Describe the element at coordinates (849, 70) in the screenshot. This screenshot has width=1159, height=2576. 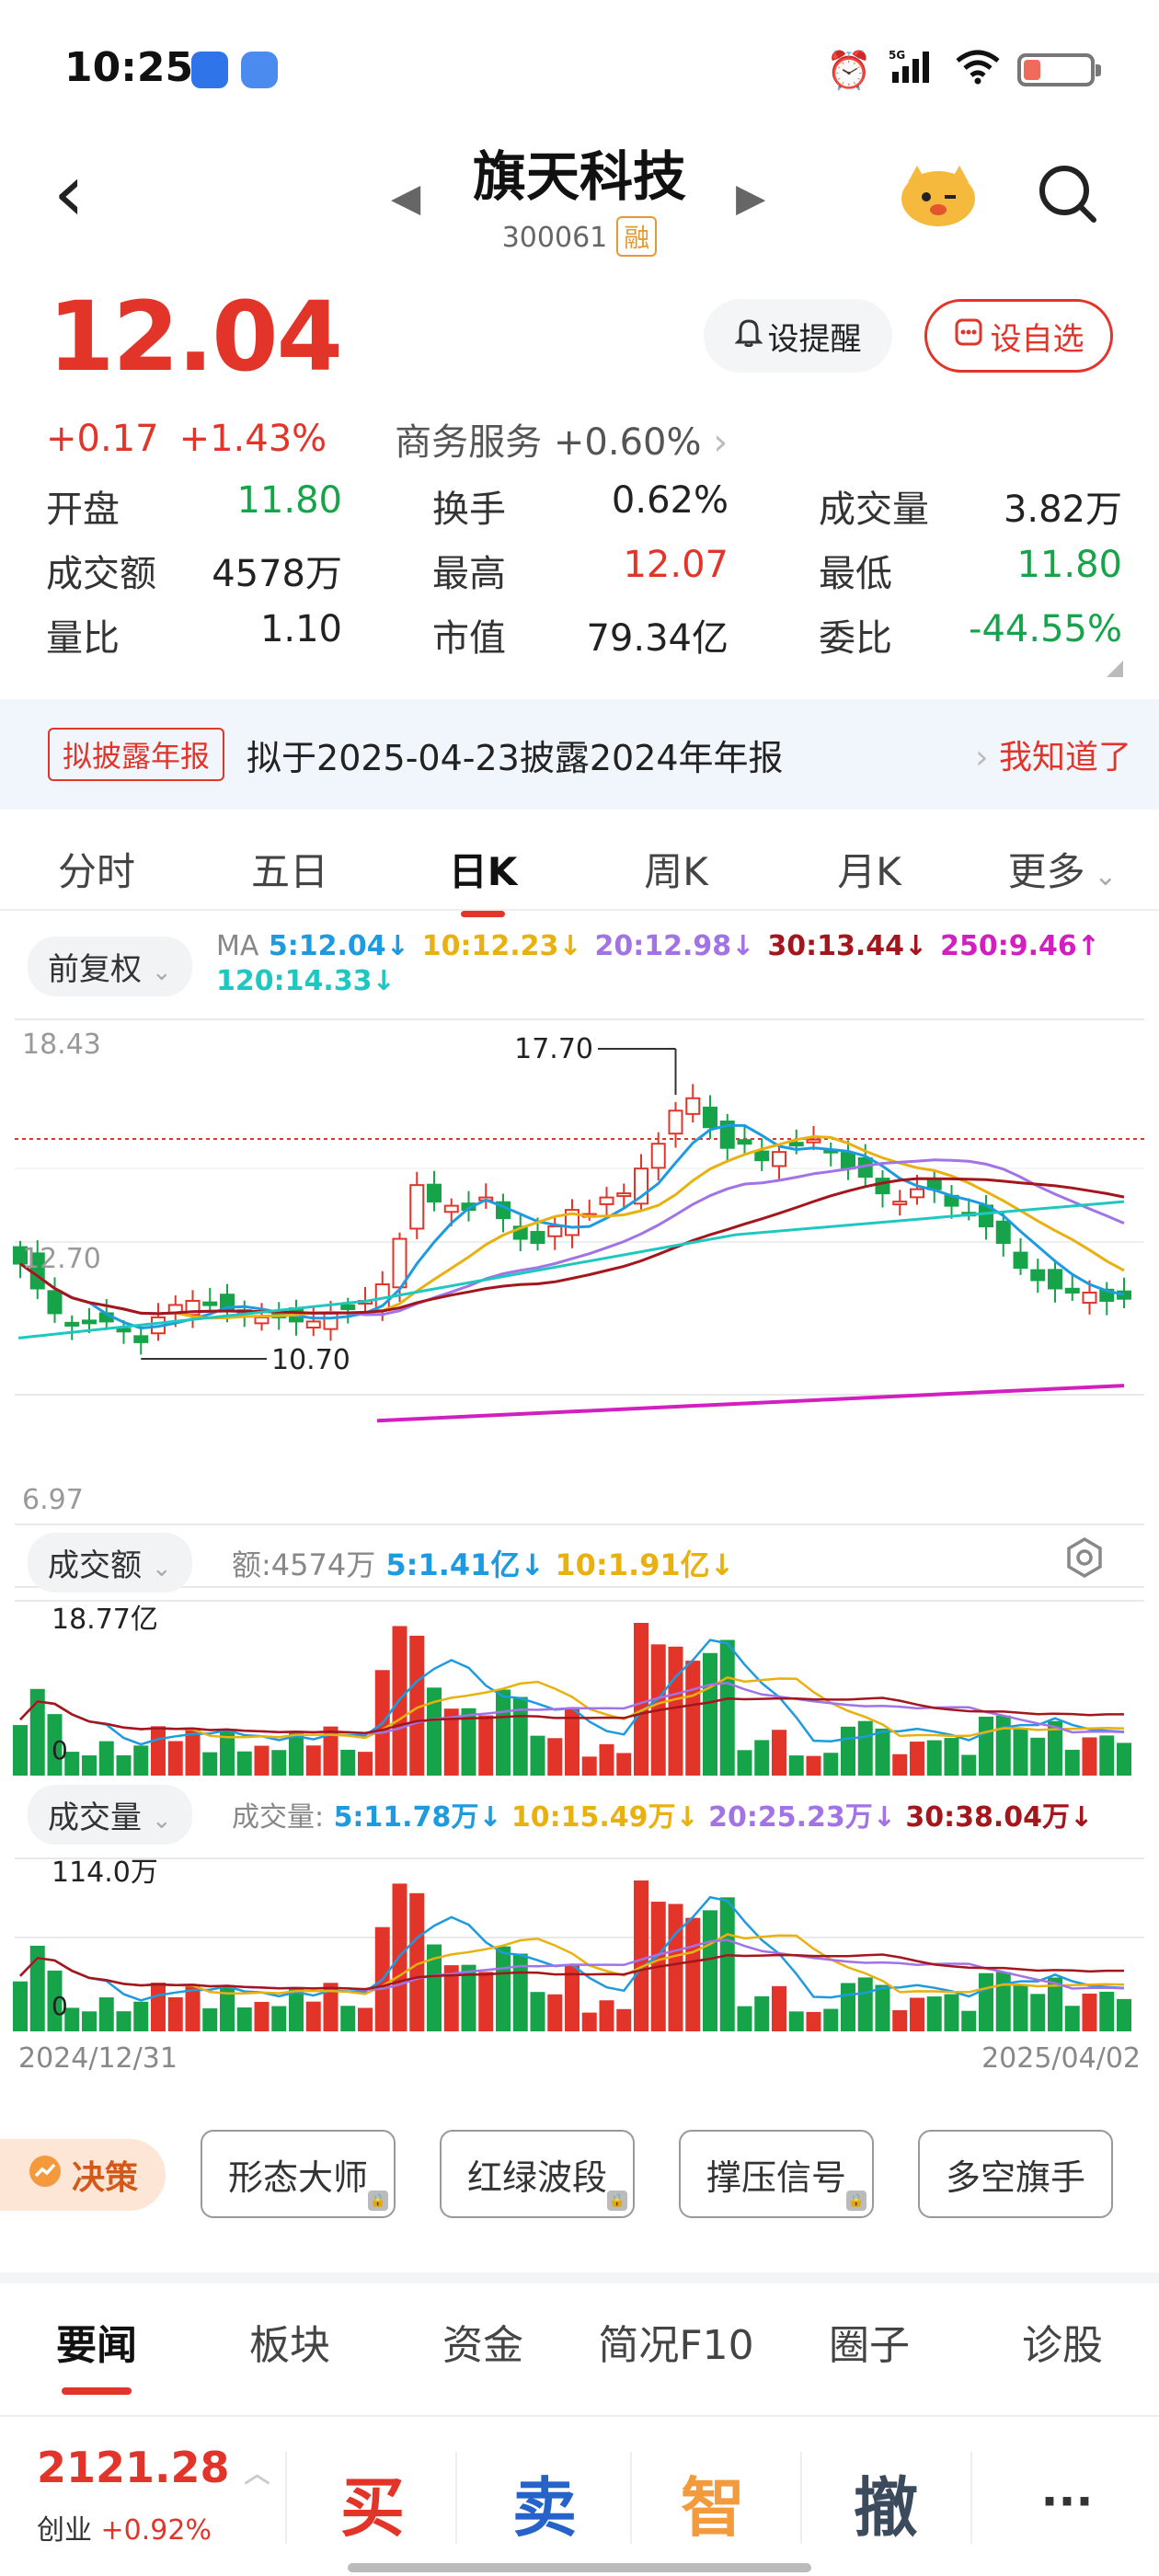
I see `alarm-icon: ⏰` at that location.